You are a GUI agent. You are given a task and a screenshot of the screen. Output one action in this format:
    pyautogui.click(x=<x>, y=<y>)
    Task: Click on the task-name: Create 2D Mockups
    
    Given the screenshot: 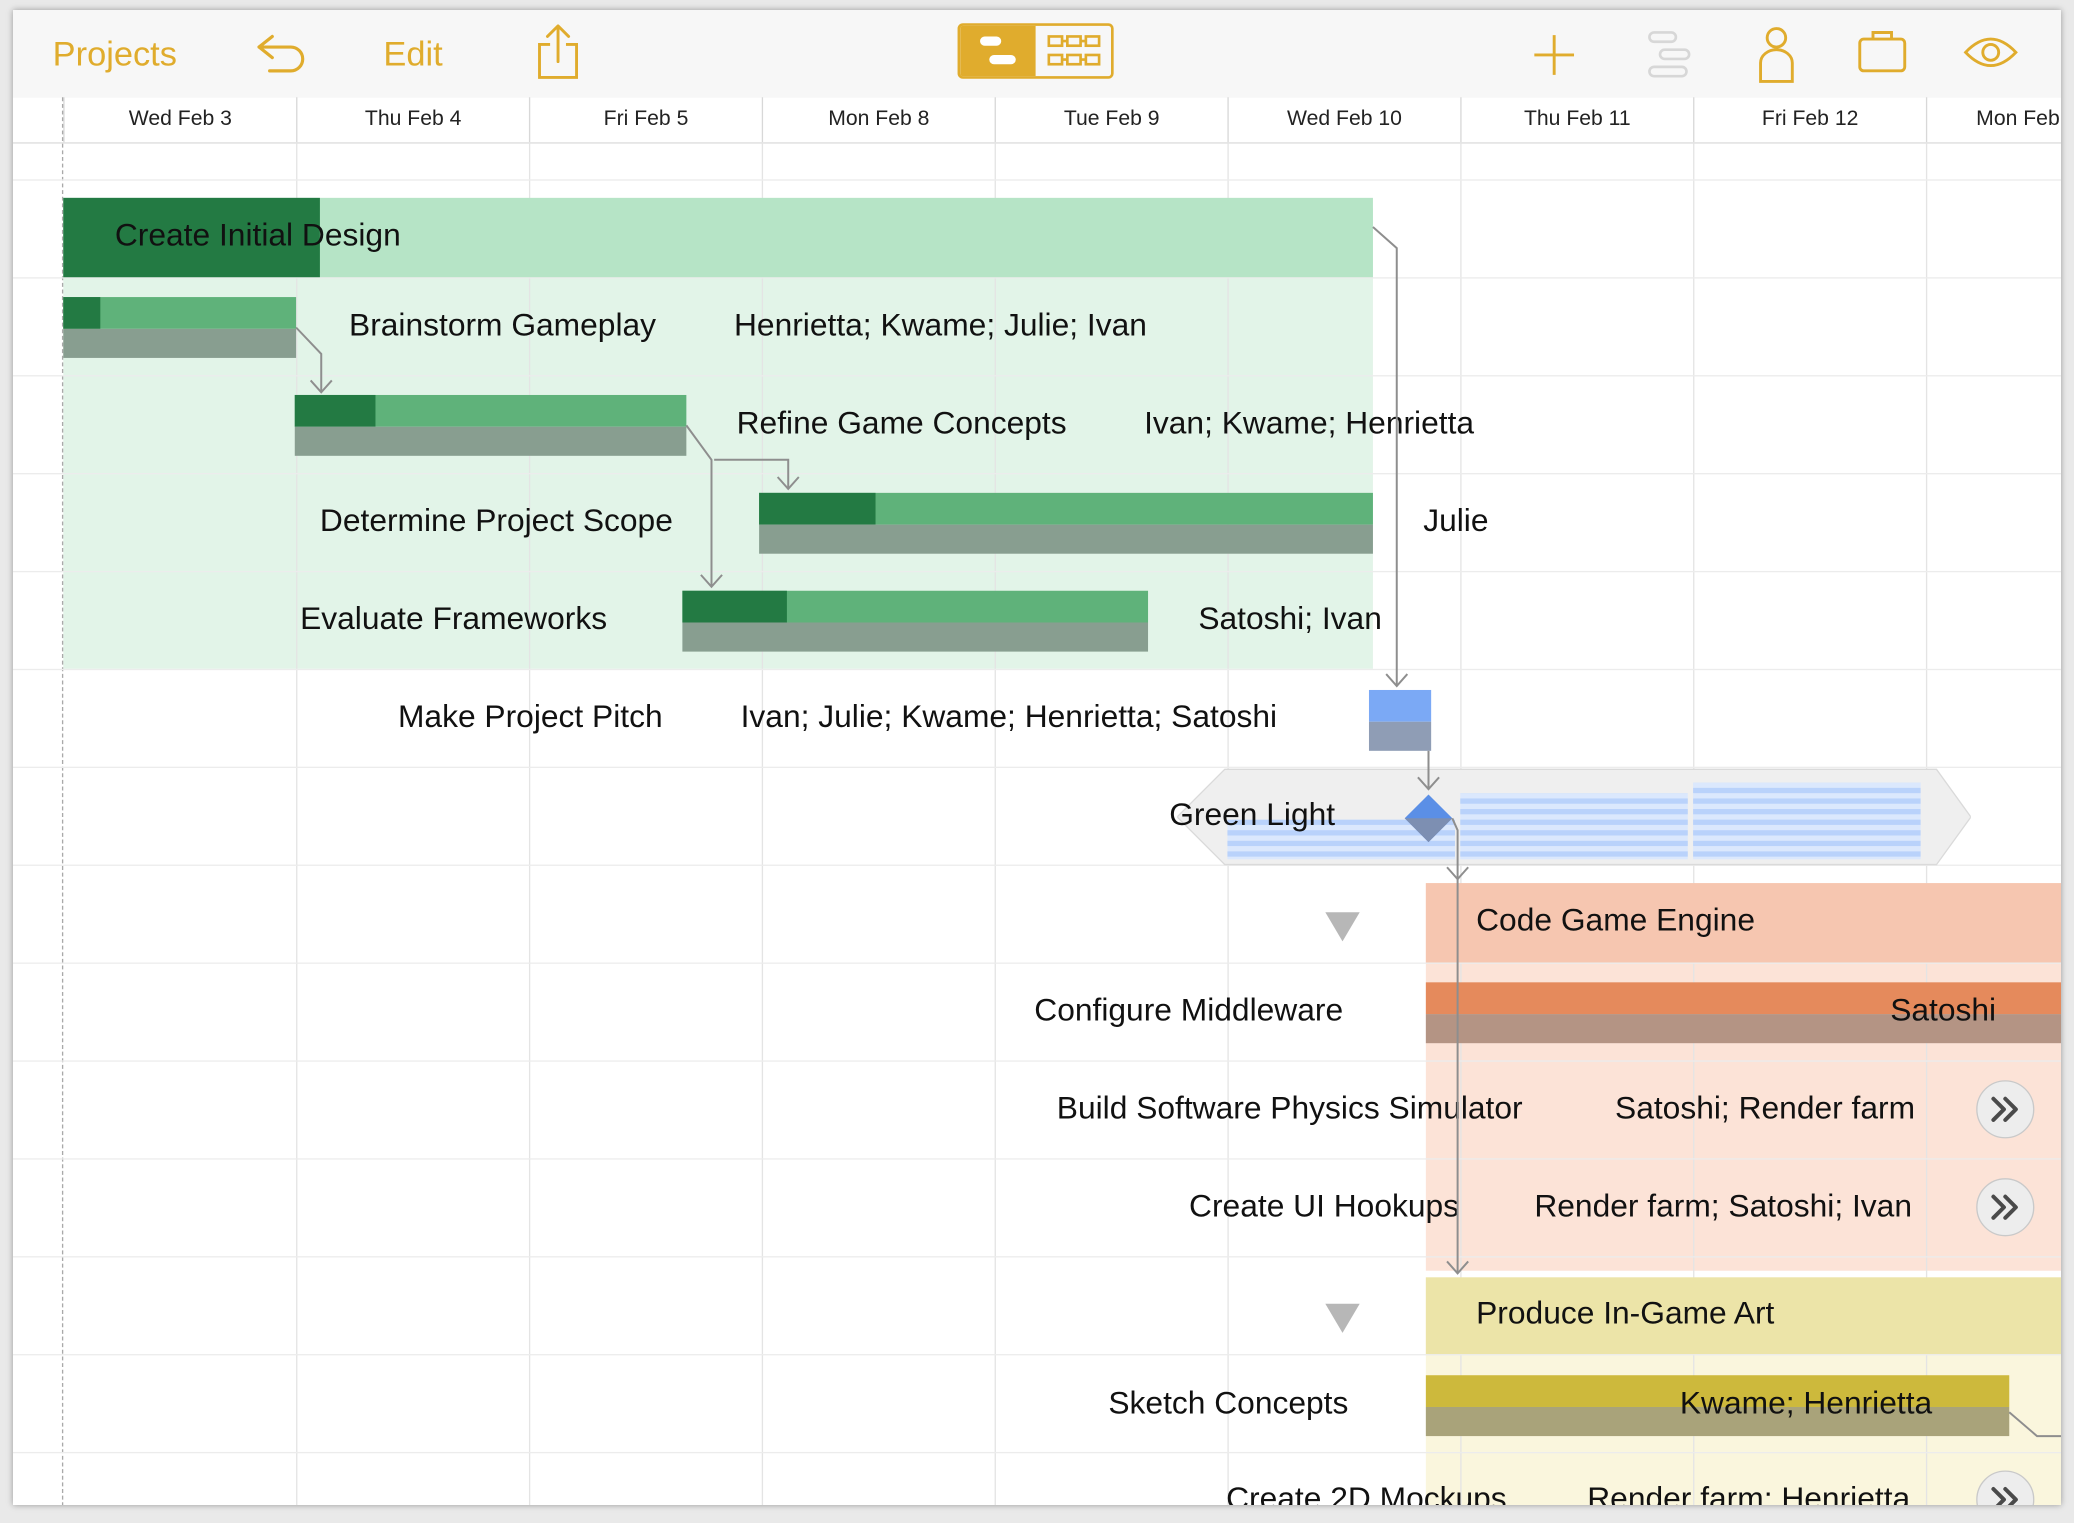 What is the action you would take?
    pyautogui.click(x=1366, y=1493)
    